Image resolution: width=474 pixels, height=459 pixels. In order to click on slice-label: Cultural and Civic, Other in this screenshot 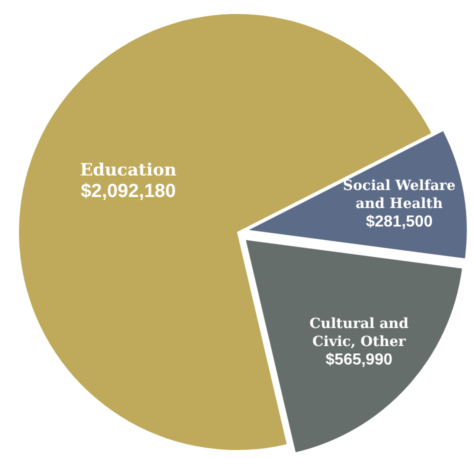, I will do `click(359, 333)`.